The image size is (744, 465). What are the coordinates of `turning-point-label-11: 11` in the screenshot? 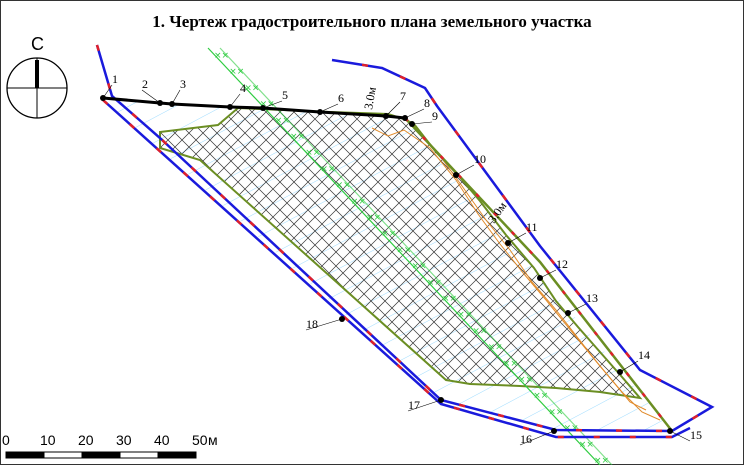 It's located at (532, 227).